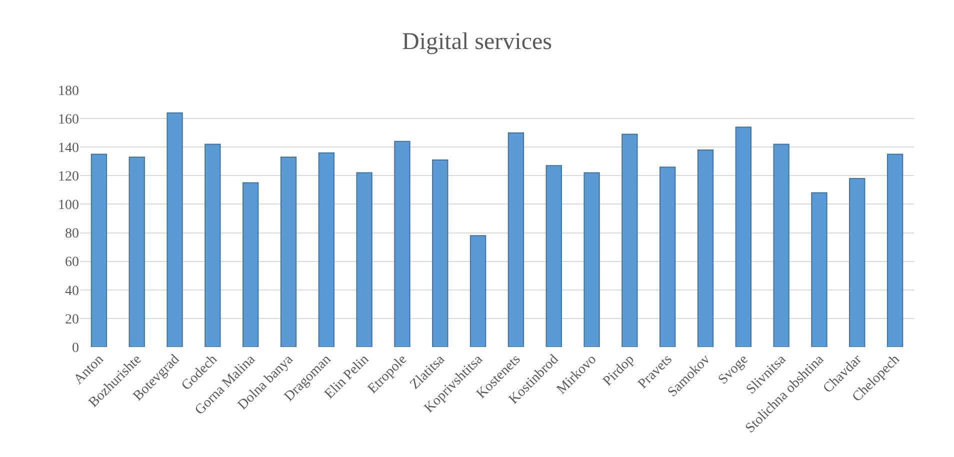  What do you see at coordinates (68, 206) in the screenshot?
I see `y-tick-label: 100` at bounding box center [68, 206].